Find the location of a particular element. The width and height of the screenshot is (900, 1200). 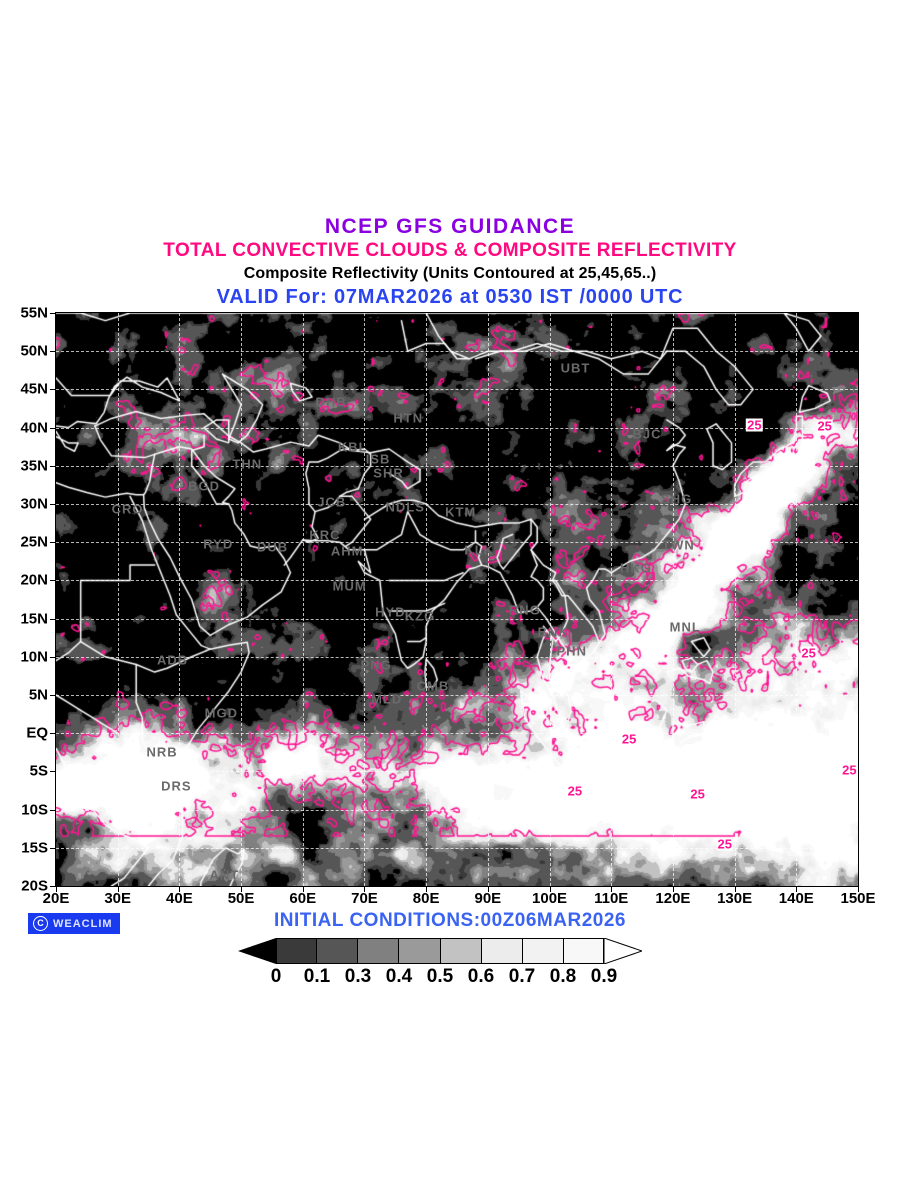

colorbar-frame is located at coordinates (440, 951).